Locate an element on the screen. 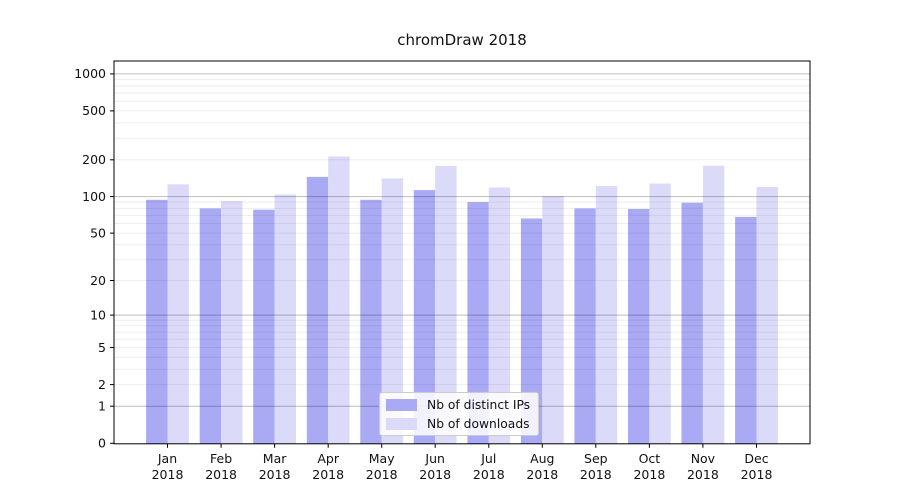 This screenshot has height=500, width=900. legend-swatch-downloads is located at coordinates (401, 423).